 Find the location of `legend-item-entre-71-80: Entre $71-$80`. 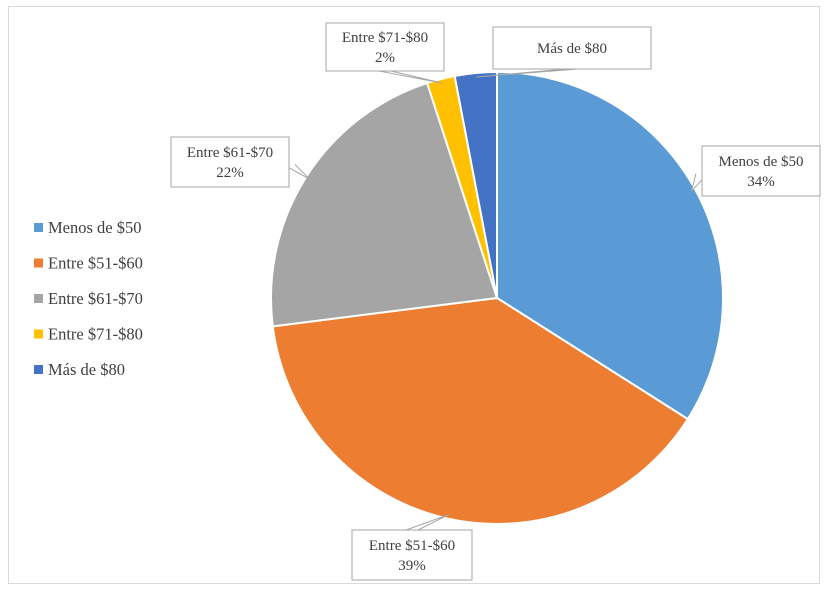

legend-item-entre-71-80: Entre $71-$80 is located at coordinates (88, 334).